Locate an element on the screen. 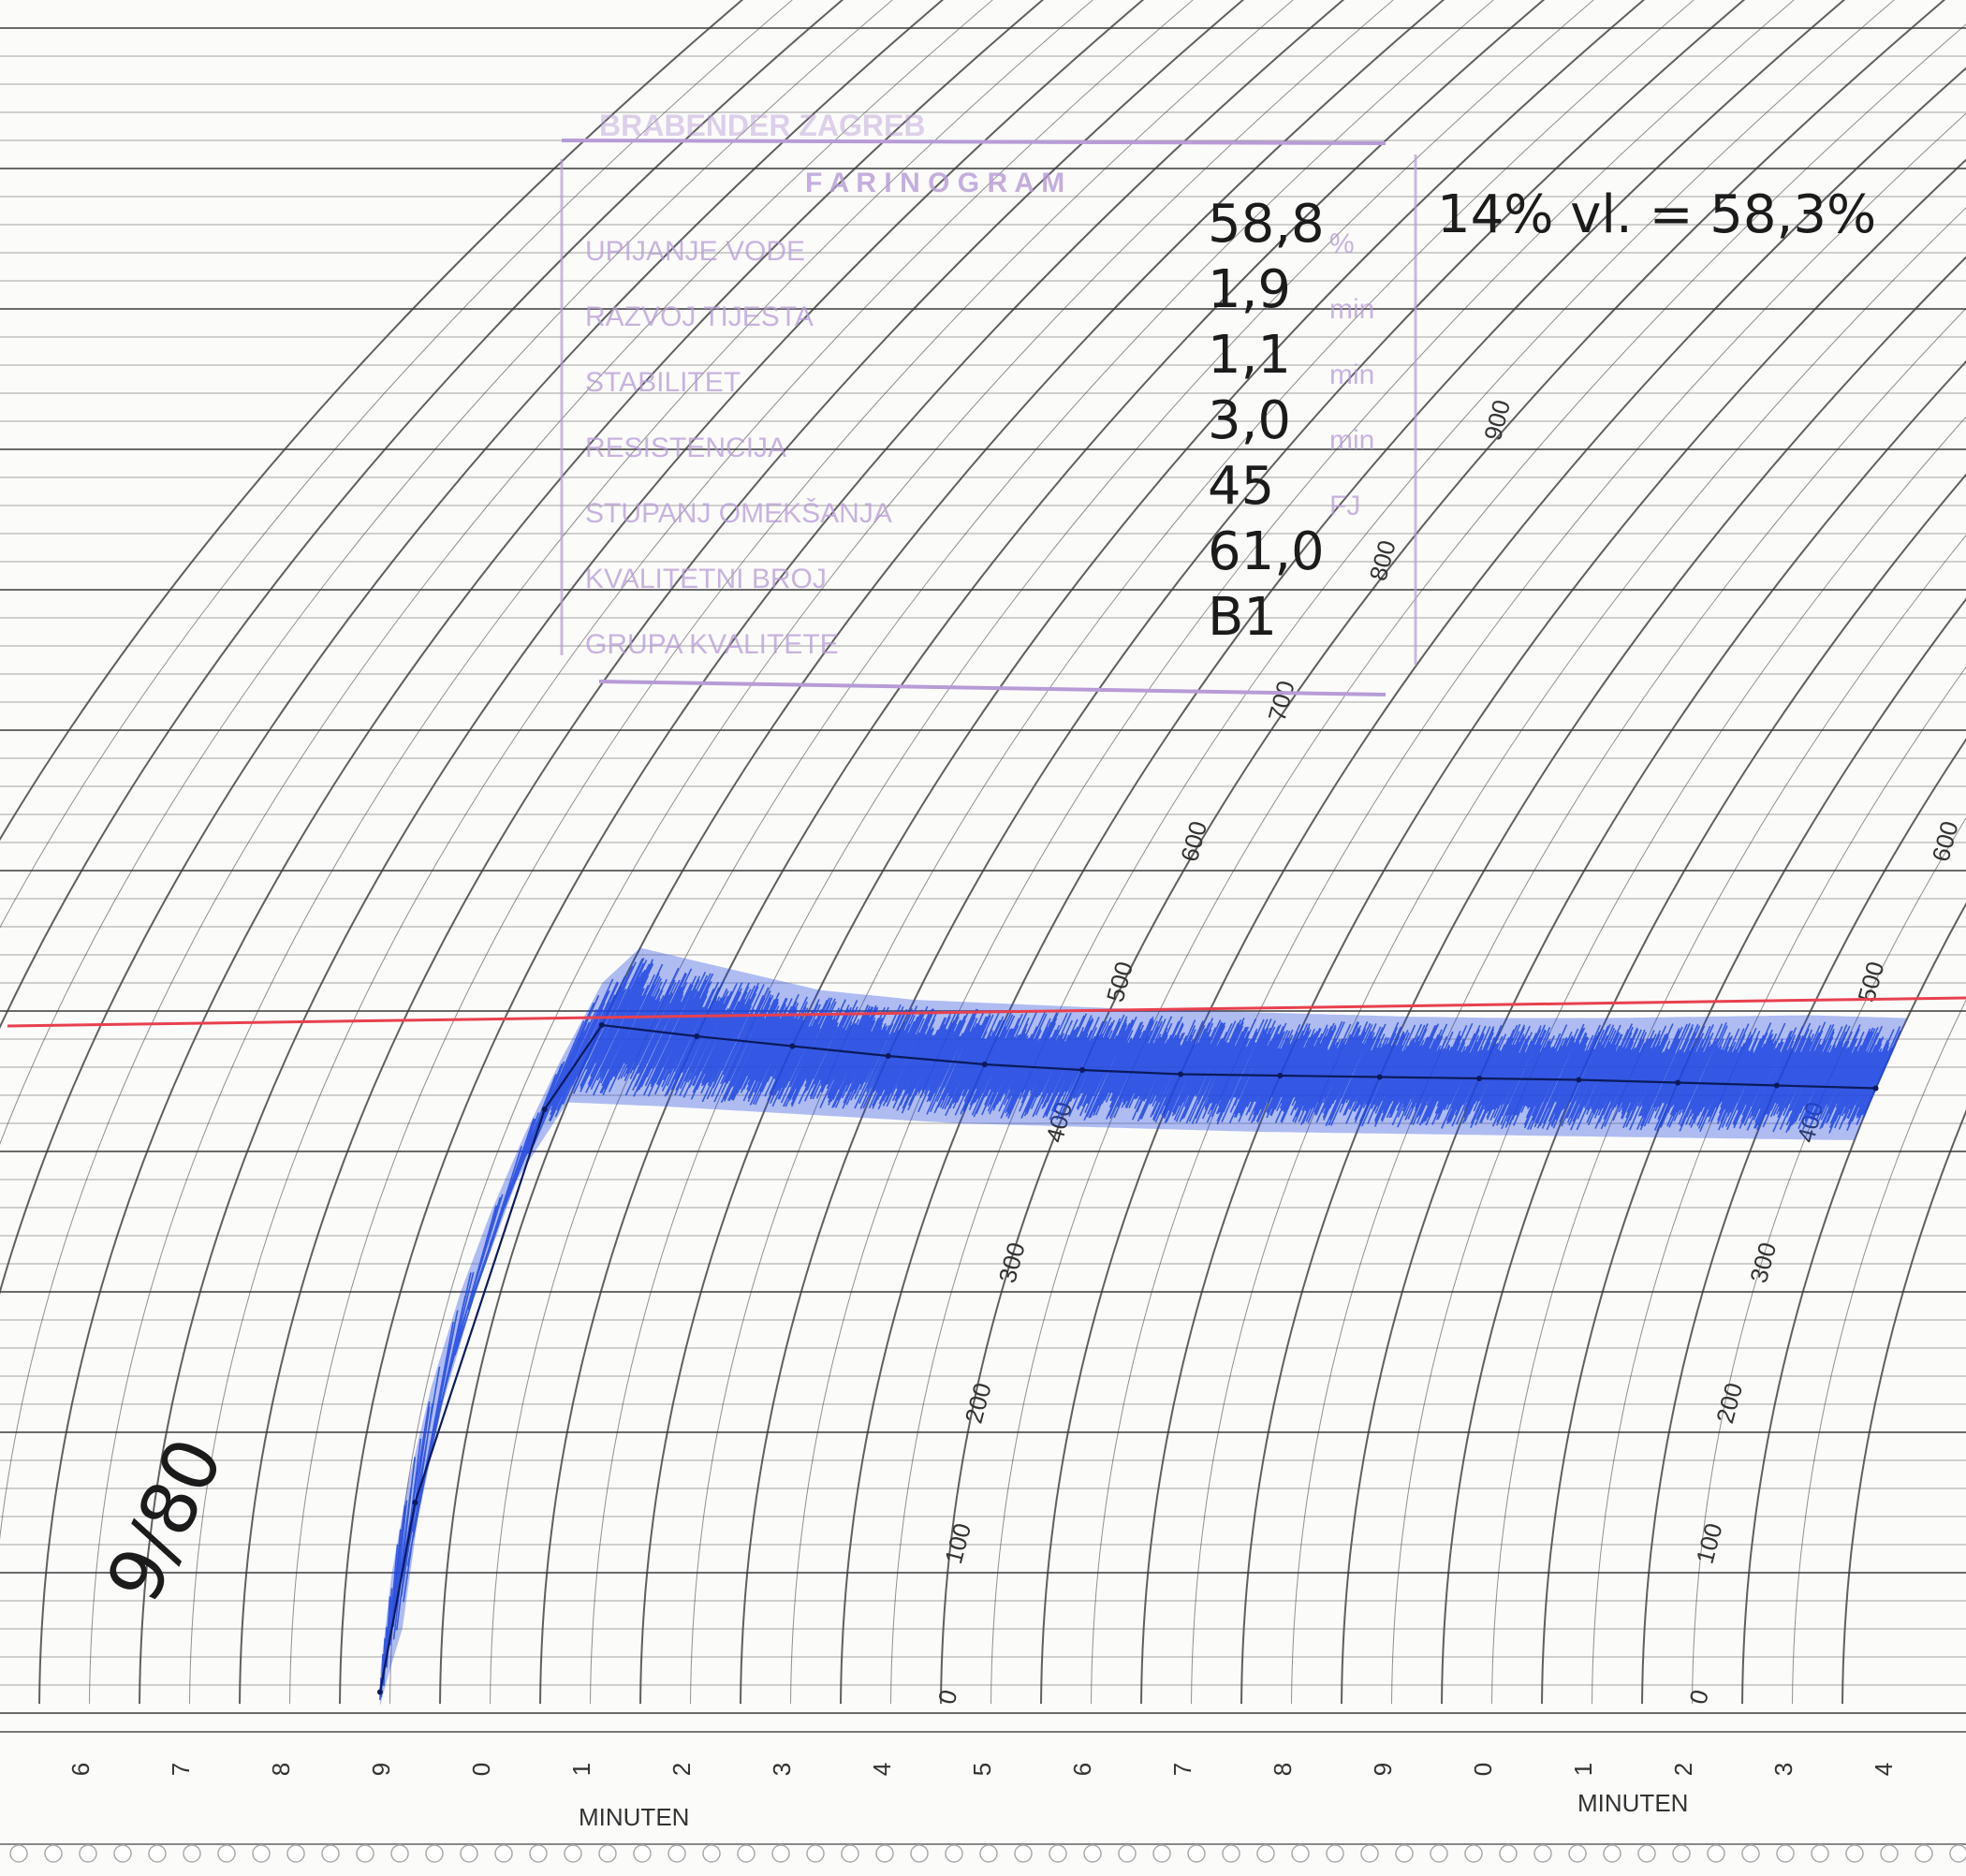 The height and width of the screenshot is (1876, 1966). y-tick-label: 500 is located at coordinates (1119, 982).